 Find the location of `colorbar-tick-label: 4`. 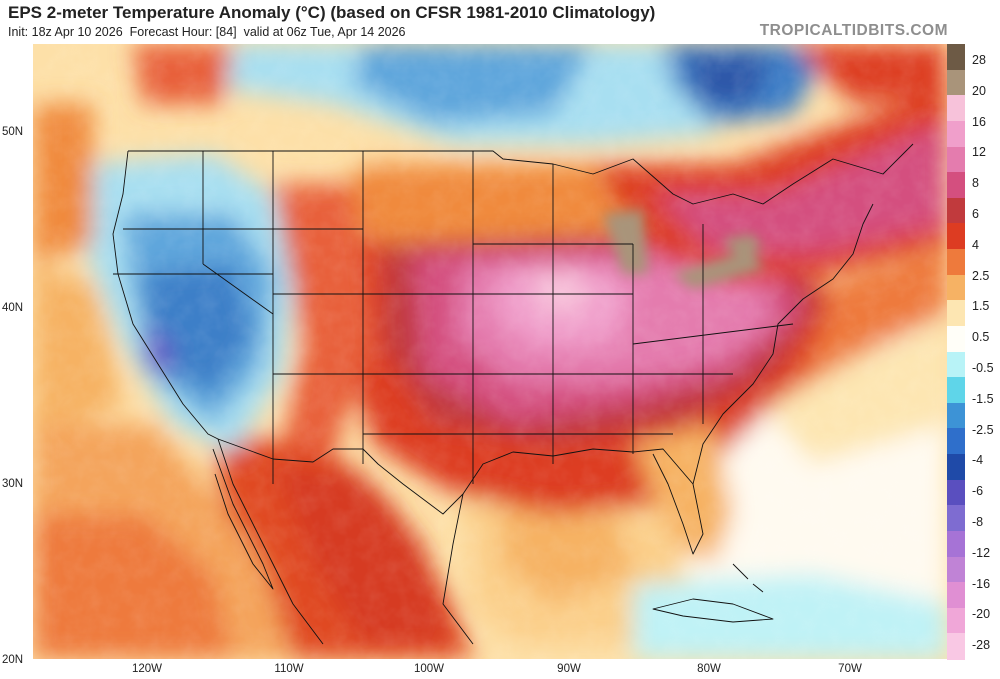

colorbar-tick-label: 4 is located at coordinates (975, 244).